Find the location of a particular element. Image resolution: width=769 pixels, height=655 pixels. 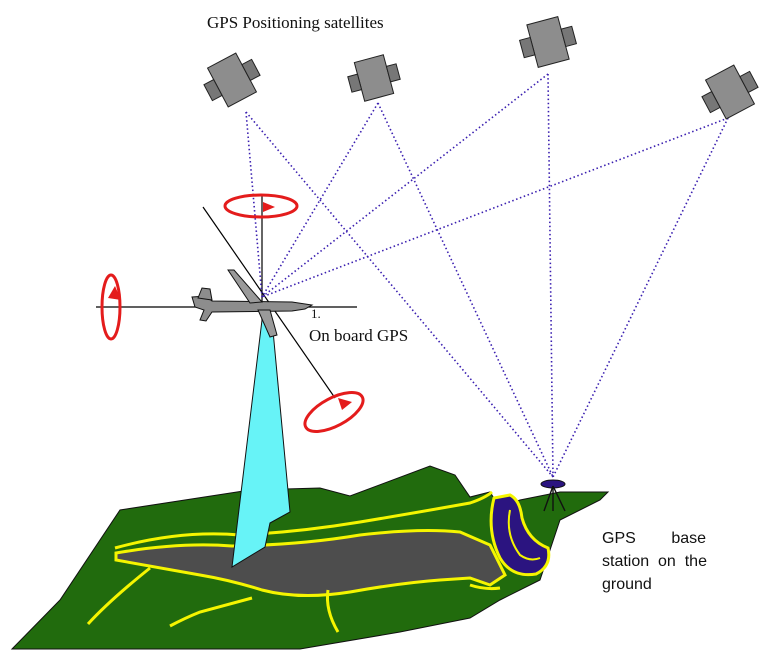

signal-sat2-aircraft is located at coordinates (320, 200).